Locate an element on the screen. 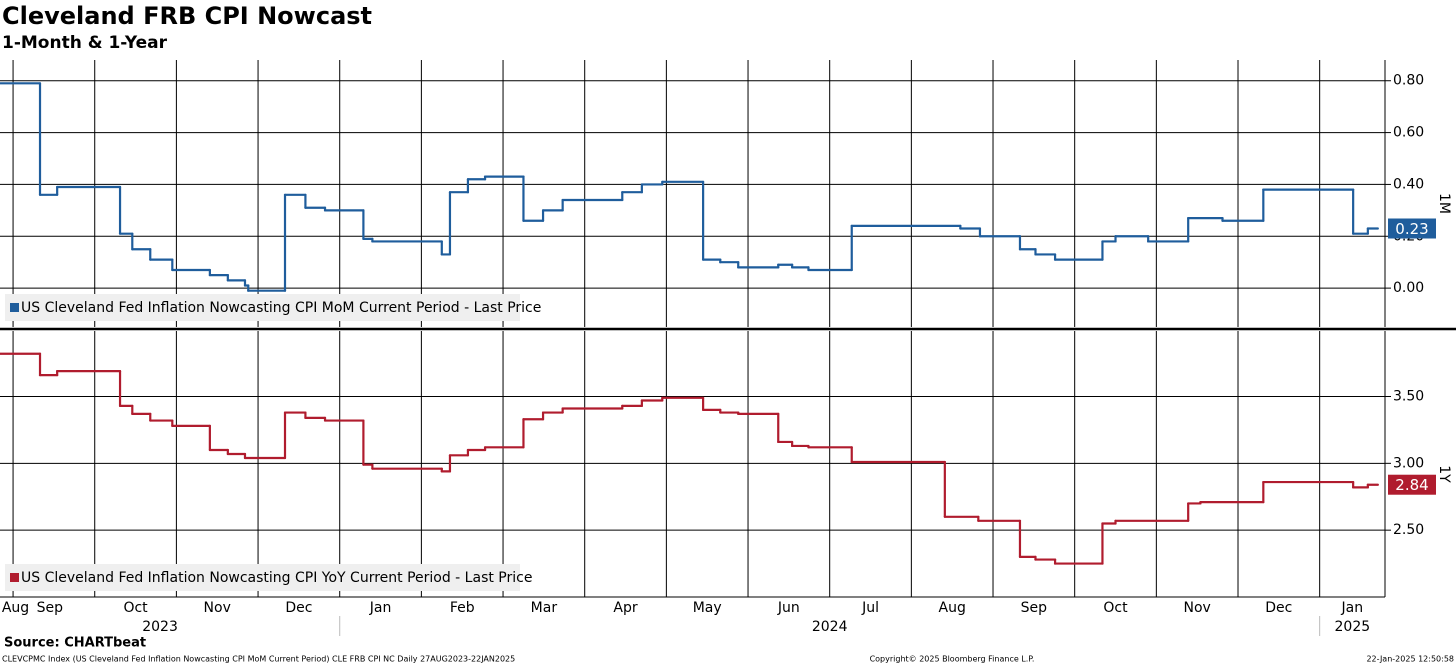  y-tick-label: 3.50 is located at coordinates (1408, 396).